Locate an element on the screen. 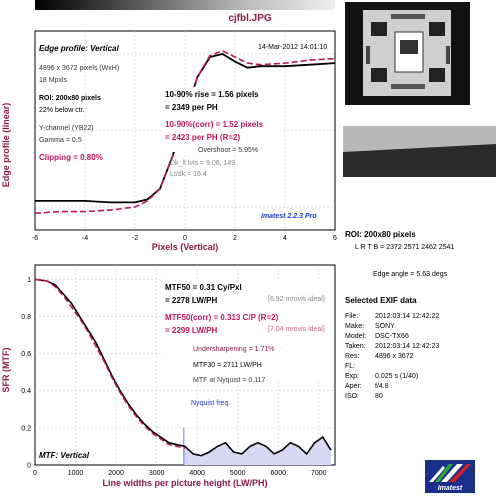 This screenshot has height=500, width=500. channel-label: Y-channel (YB22) is located at coordinates (66, 128).